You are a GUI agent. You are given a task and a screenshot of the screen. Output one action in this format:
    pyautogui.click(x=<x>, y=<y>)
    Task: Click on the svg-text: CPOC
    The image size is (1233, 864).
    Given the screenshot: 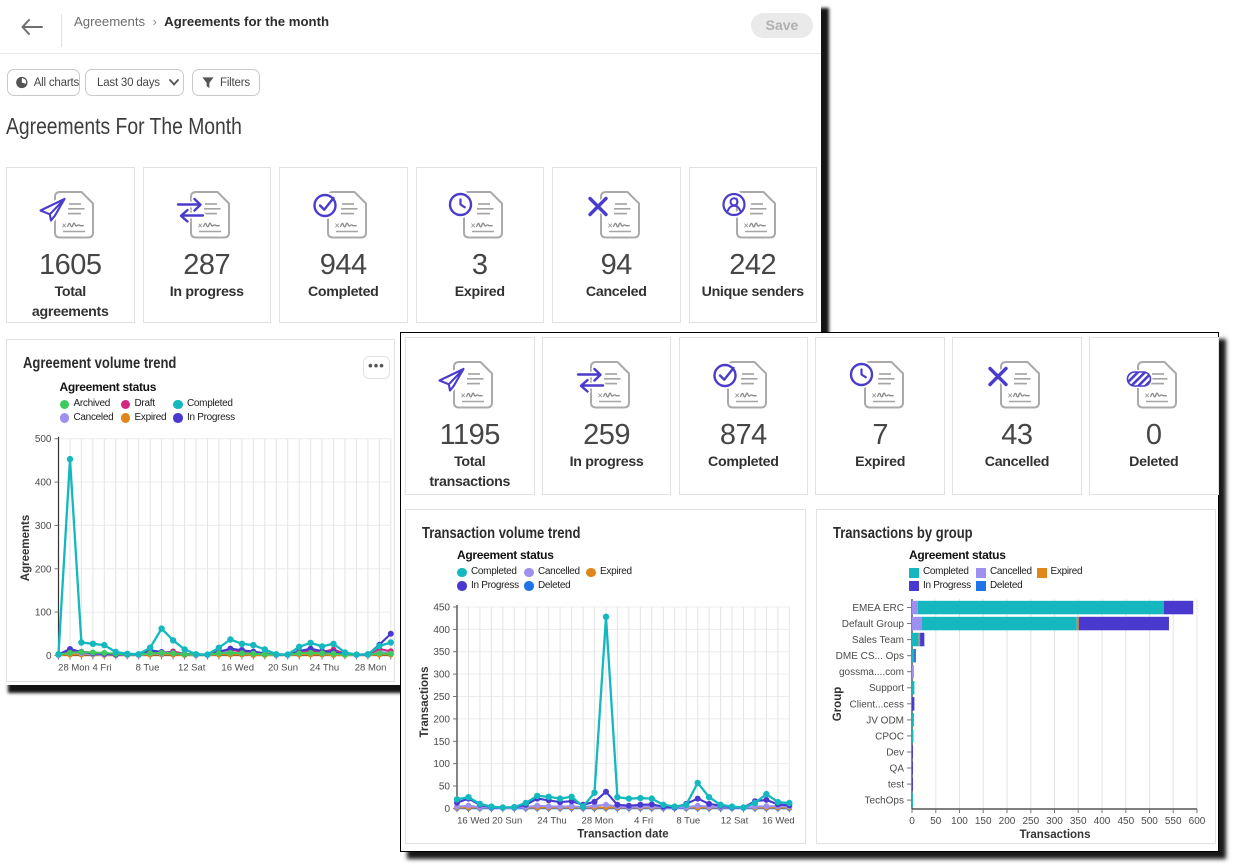 What is the action you would take?
    pyautogui.click(x=889, y=736)
    